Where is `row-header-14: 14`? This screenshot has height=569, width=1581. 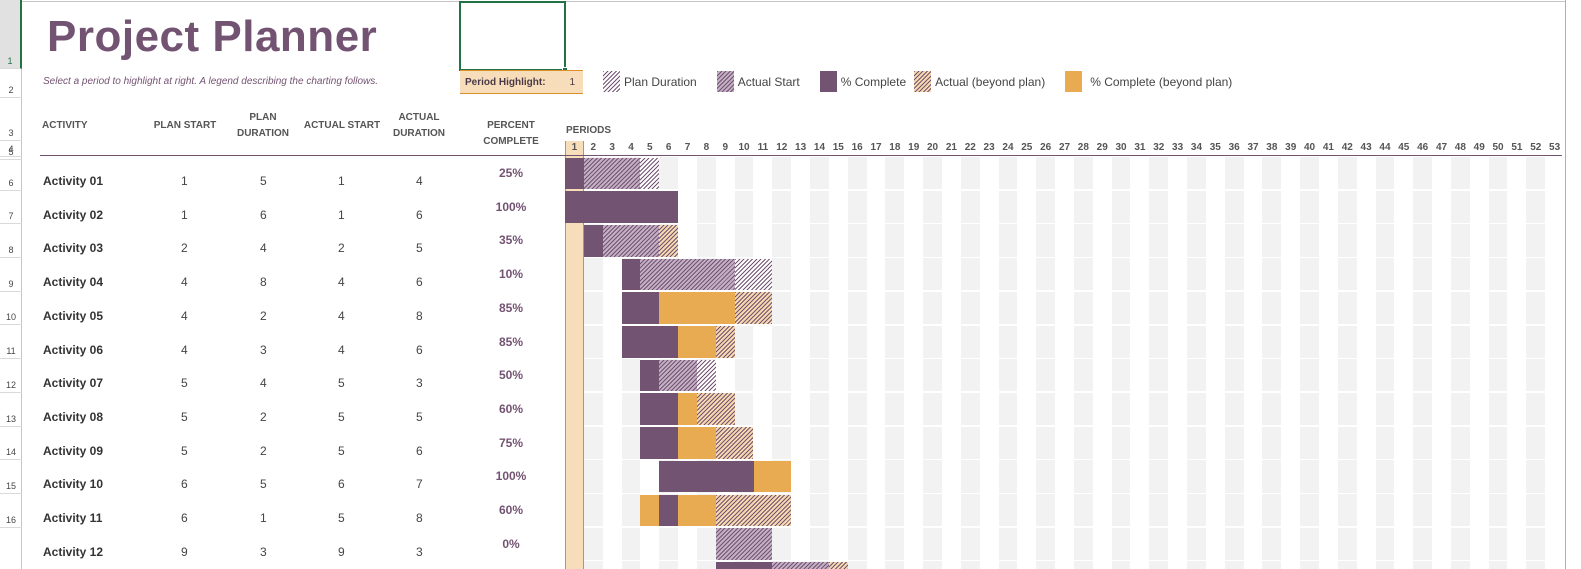 row-header-14: 14 is located at coordinates (11, 444).